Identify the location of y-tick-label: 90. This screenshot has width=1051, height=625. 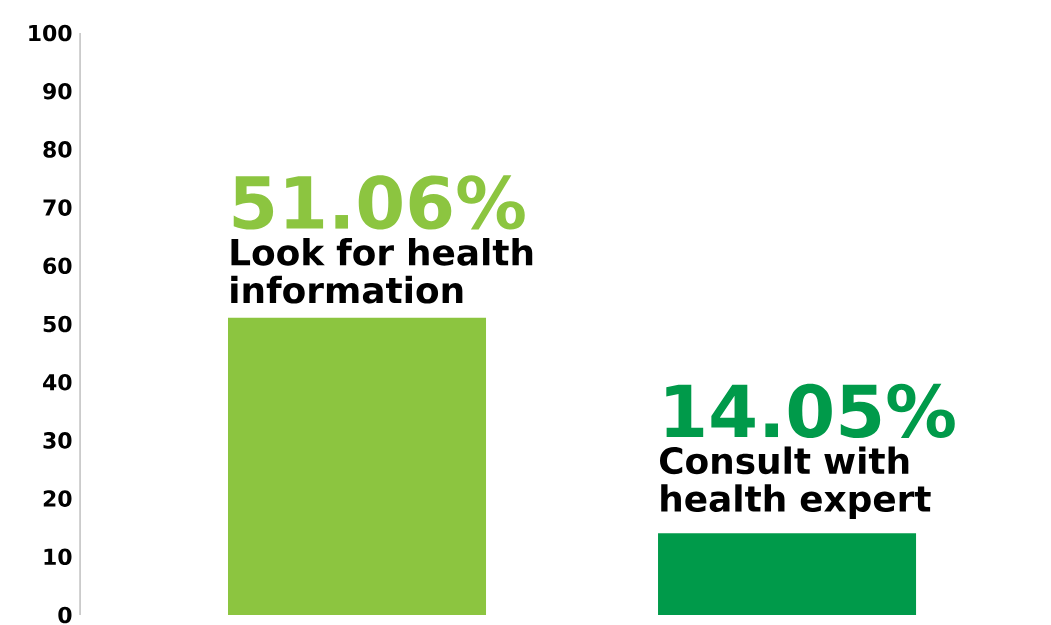
(57, 91).